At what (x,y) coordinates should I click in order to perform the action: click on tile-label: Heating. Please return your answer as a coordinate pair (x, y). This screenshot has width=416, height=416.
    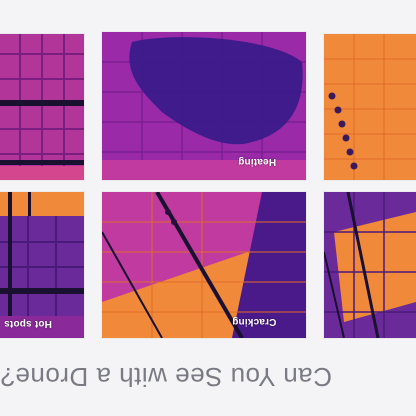
    Looking at the image, I should click on (257, 161).